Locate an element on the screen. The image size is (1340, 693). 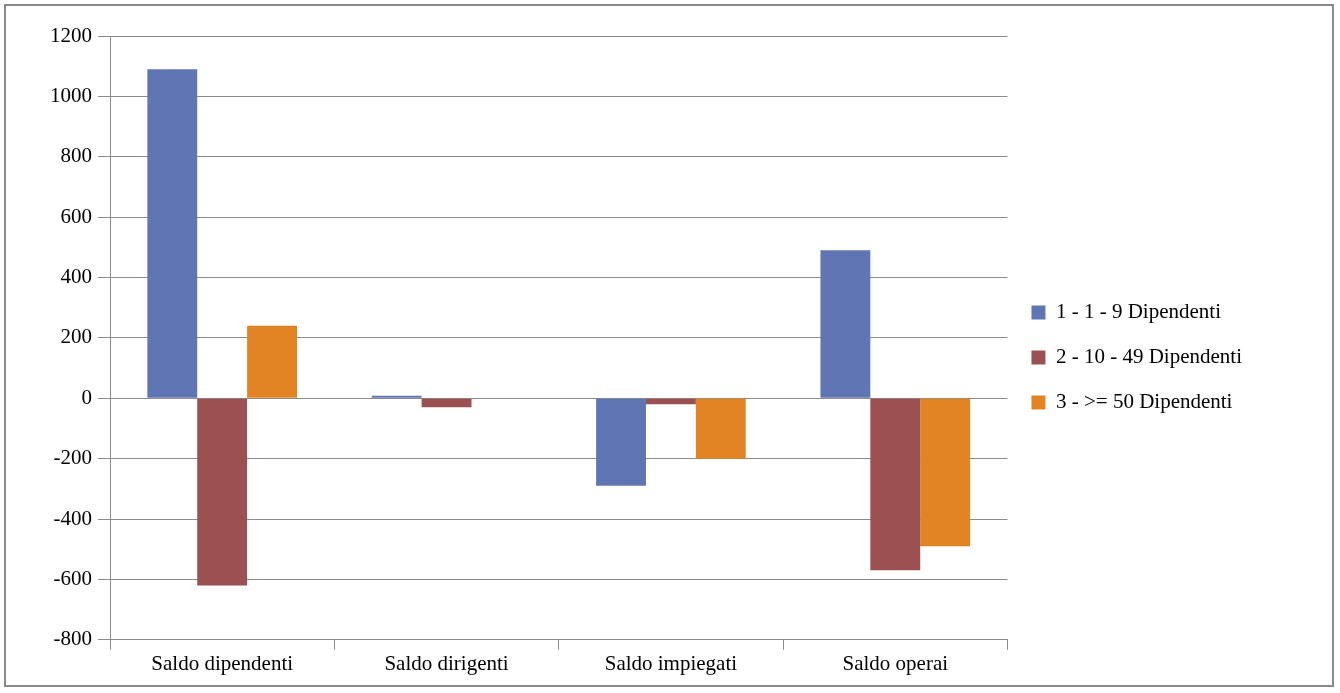
y-tick-label: 1000 is located at coordinates (71, 94).